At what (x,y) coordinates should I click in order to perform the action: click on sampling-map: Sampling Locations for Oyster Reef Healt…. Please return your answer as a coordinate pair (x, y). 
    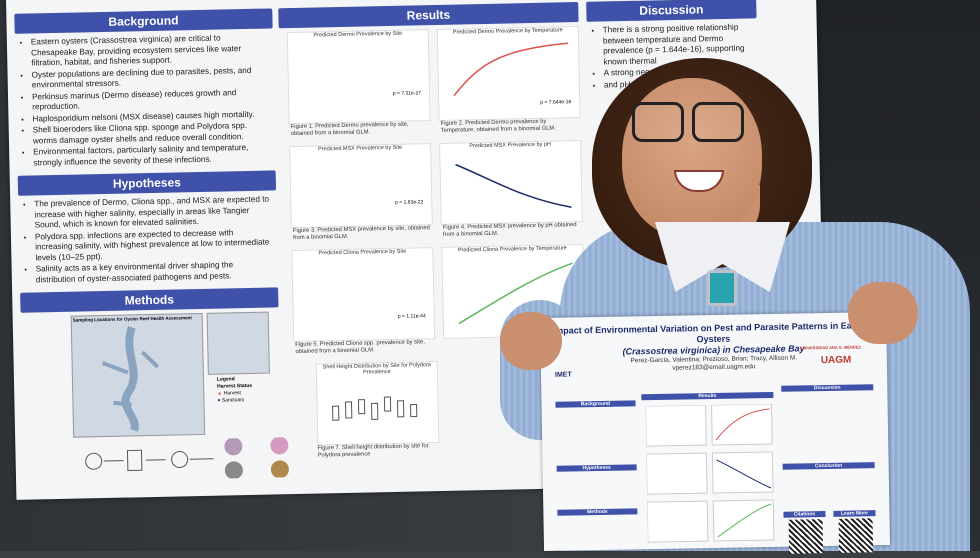
    Looking at the image, I should click on (138, 375).